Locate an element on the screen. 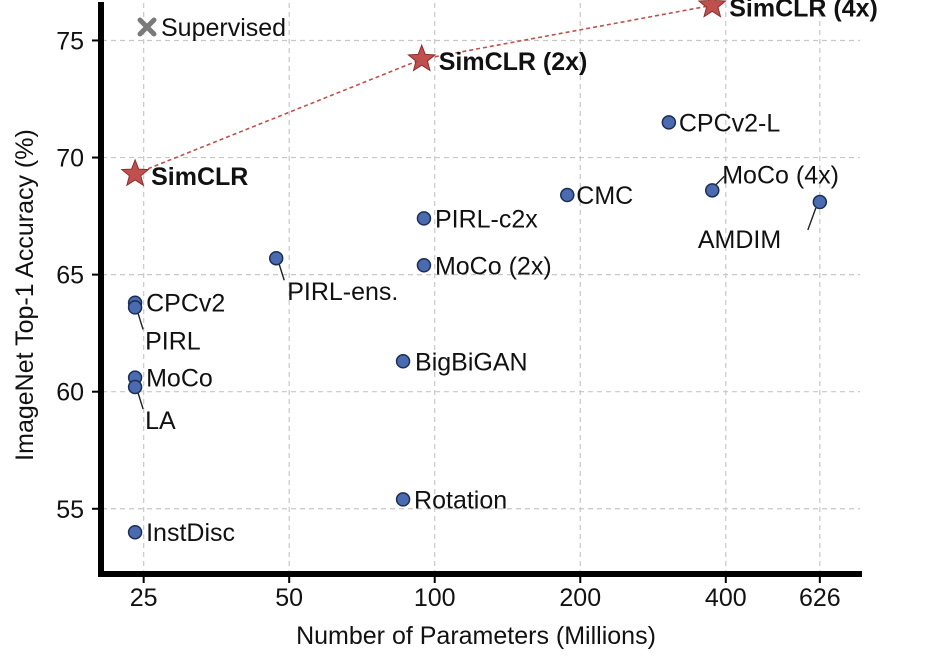 This screenshot has height=669, width=930. legend: Supervised is located at coordinates (211, 28).